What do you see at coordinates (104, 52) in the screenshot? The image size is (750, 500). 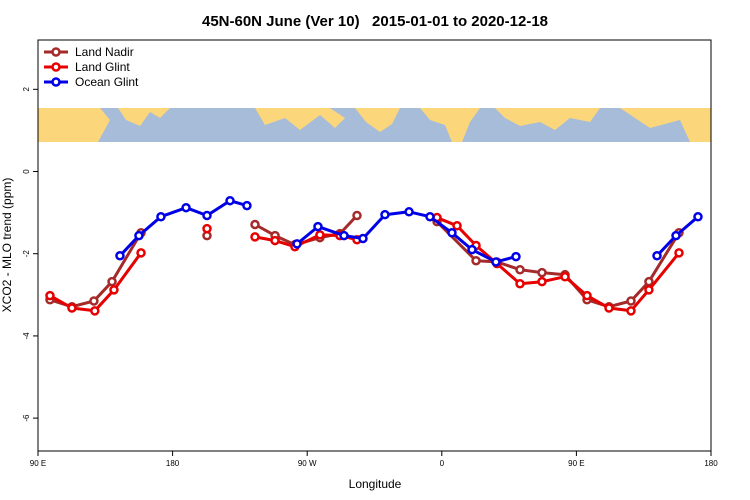 I see `legend-label: Land Nadir` at bounding box center [104, 52].